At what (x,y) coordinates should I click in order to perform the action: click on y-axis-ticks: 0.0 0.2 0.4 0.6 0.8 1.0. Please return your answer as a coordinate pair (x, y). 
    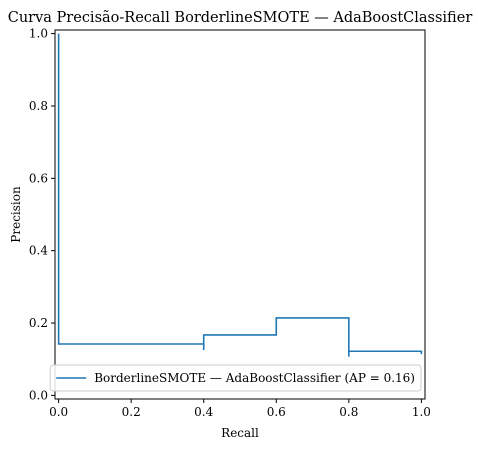
    Looking at the image, I should click on (42, 214).